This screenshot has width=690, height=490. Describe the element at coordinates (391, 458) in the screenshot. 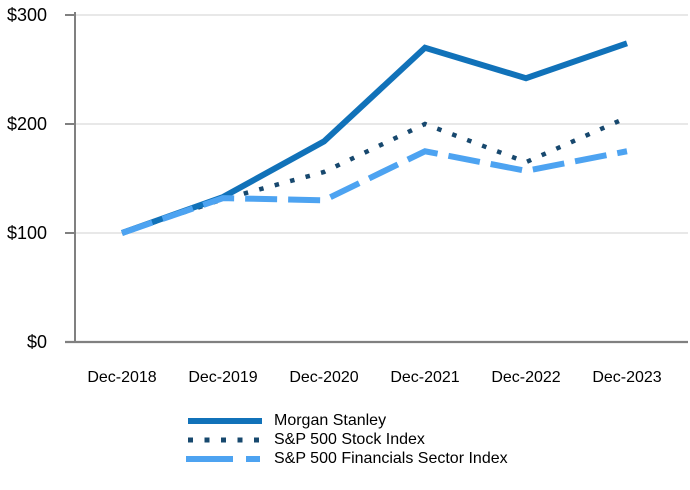

I see `legend-label-sp500-financials: S&P 500 Financials Sector Index` at that location.